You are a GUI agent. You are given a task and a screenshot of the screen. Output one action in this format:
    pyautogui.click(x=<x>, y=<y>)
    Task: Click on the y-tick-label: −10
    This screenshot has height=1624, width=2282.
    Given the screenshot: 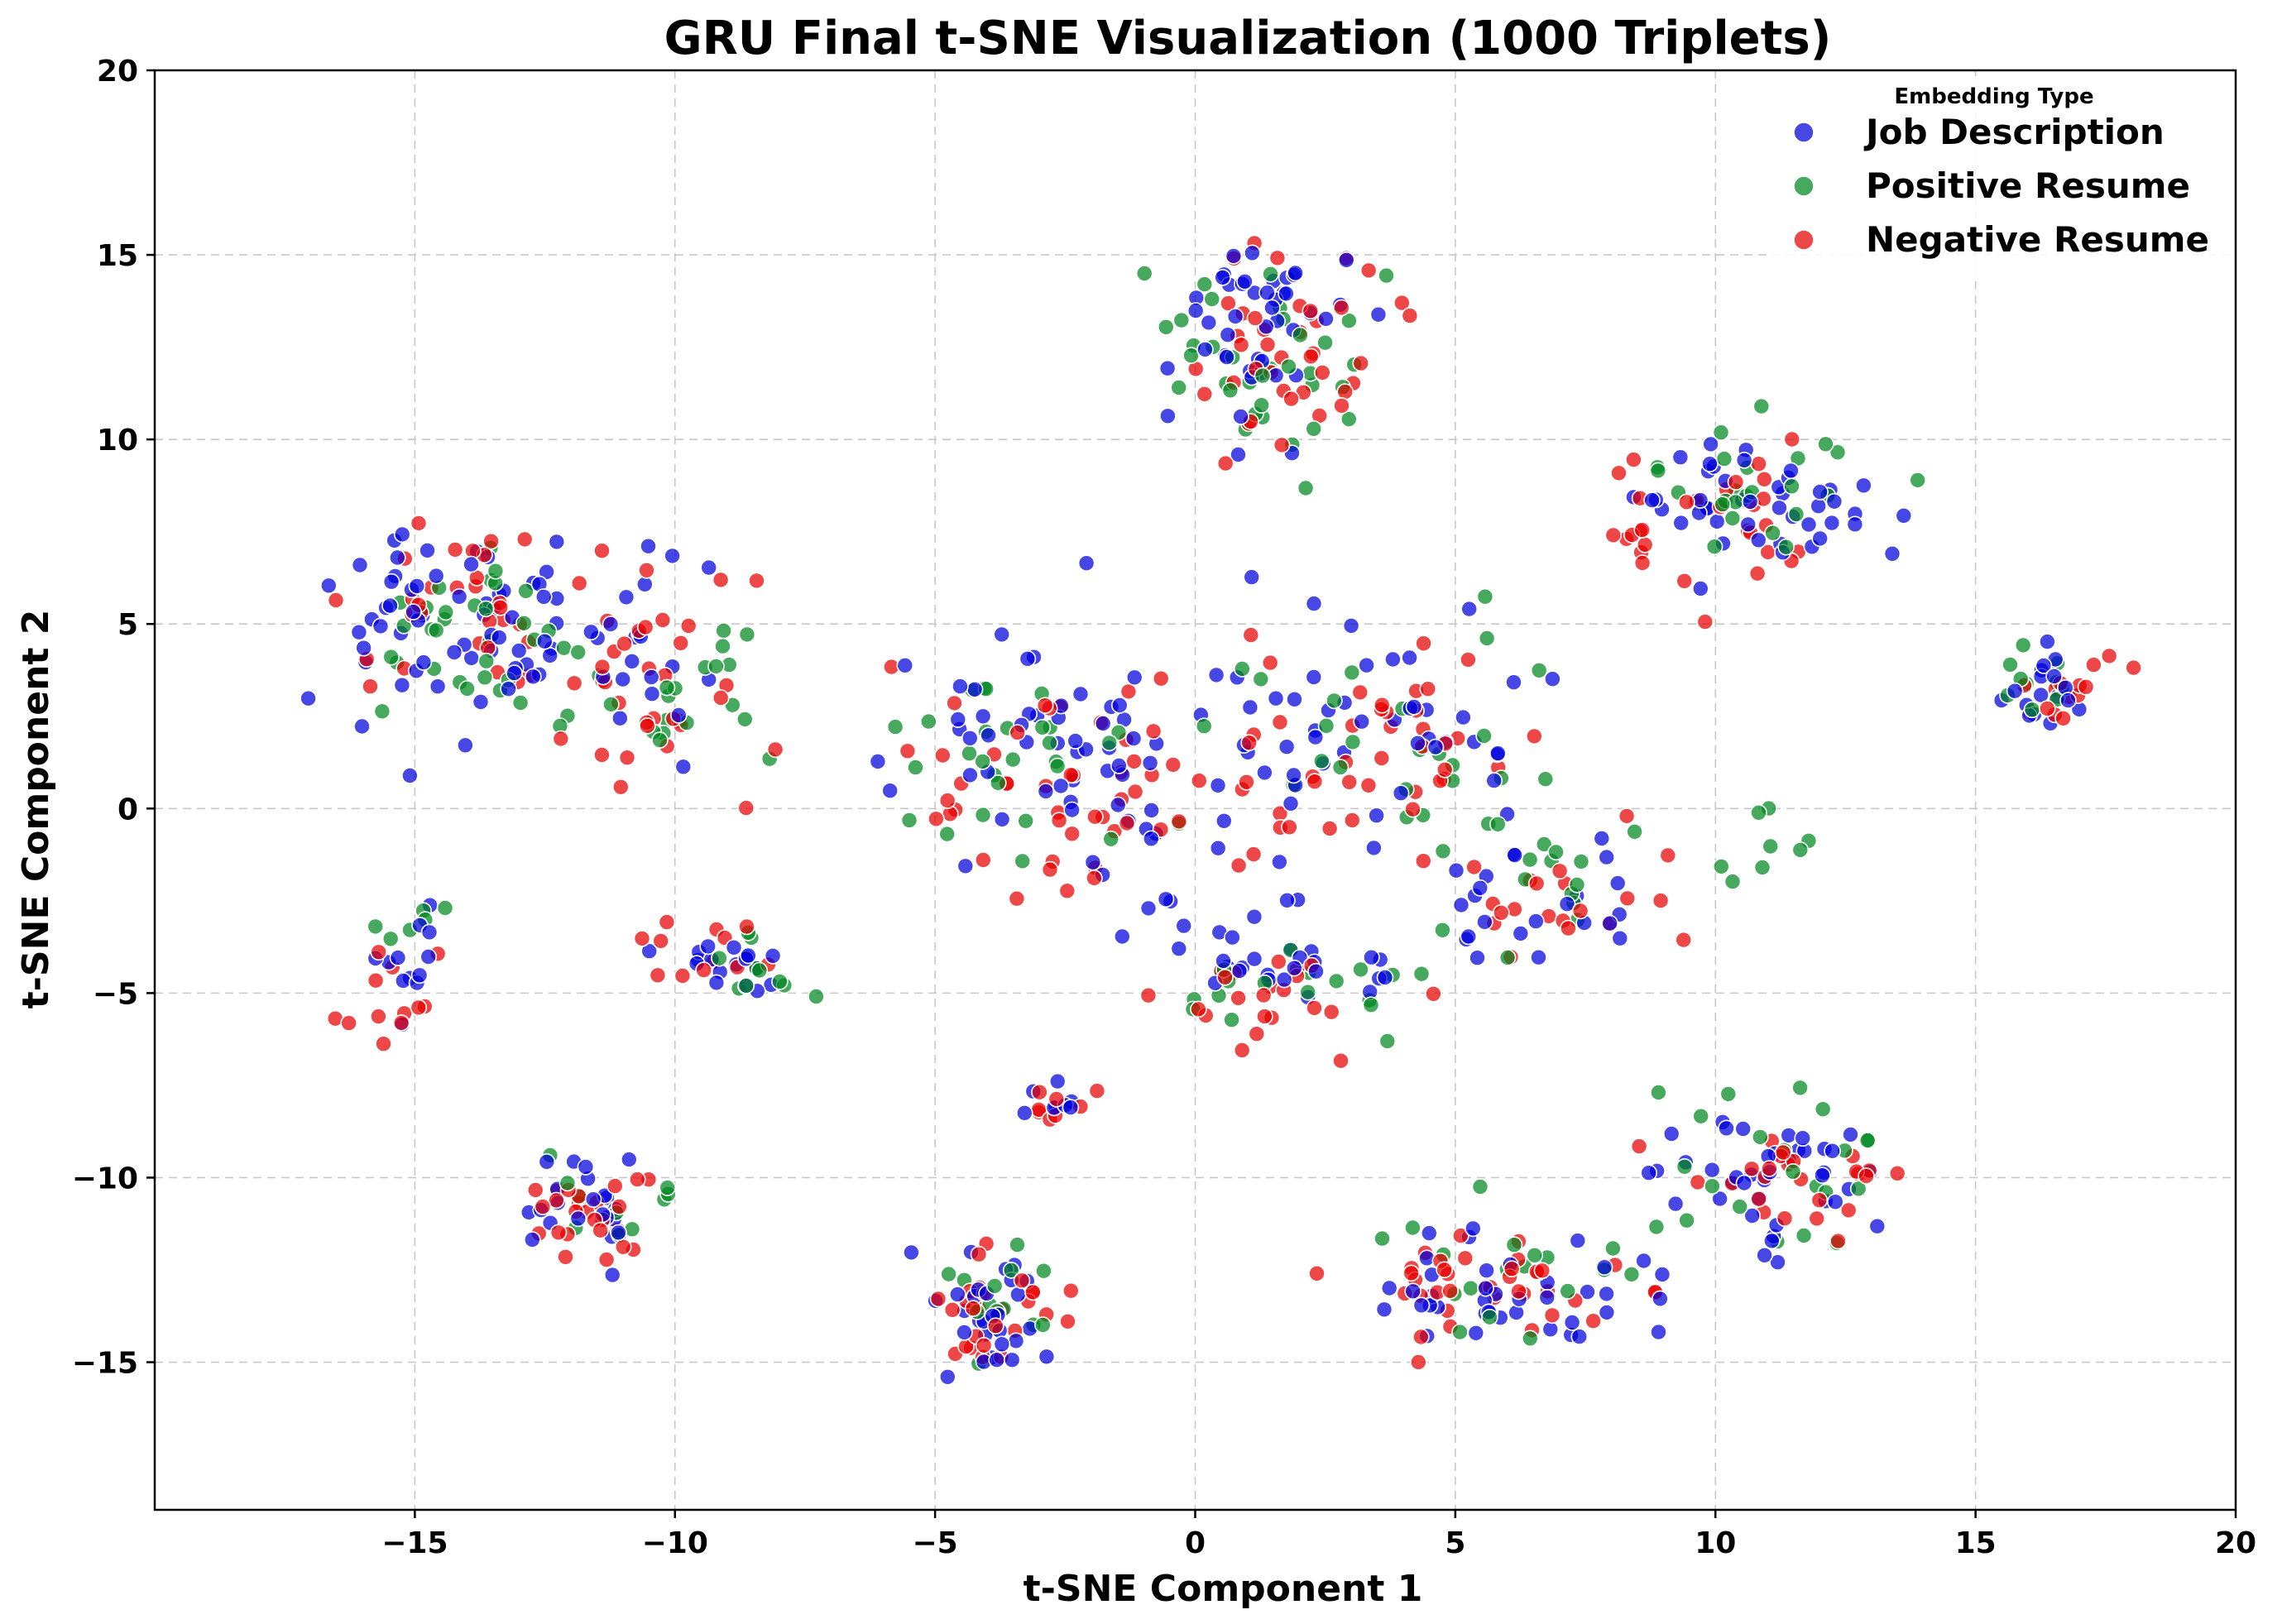 What is the action you would take?
    pyautogui.click(x=105, y=1178)
    